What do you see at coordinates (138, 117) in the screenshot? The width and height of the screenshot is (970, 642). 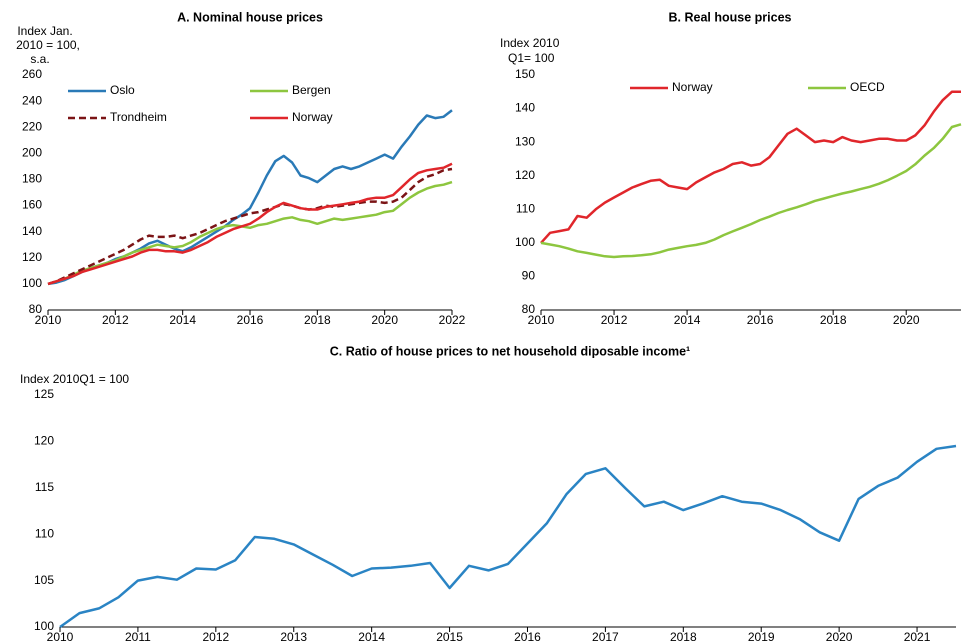 I see `legend-label: Trondheim` at bounding box center [138, 117].